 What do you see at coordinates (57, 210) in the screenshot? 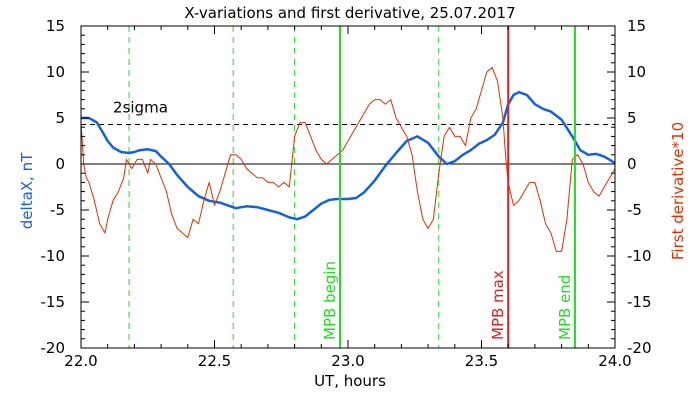
I see `y-tick-label: -5` at bounding box center [57, 210].